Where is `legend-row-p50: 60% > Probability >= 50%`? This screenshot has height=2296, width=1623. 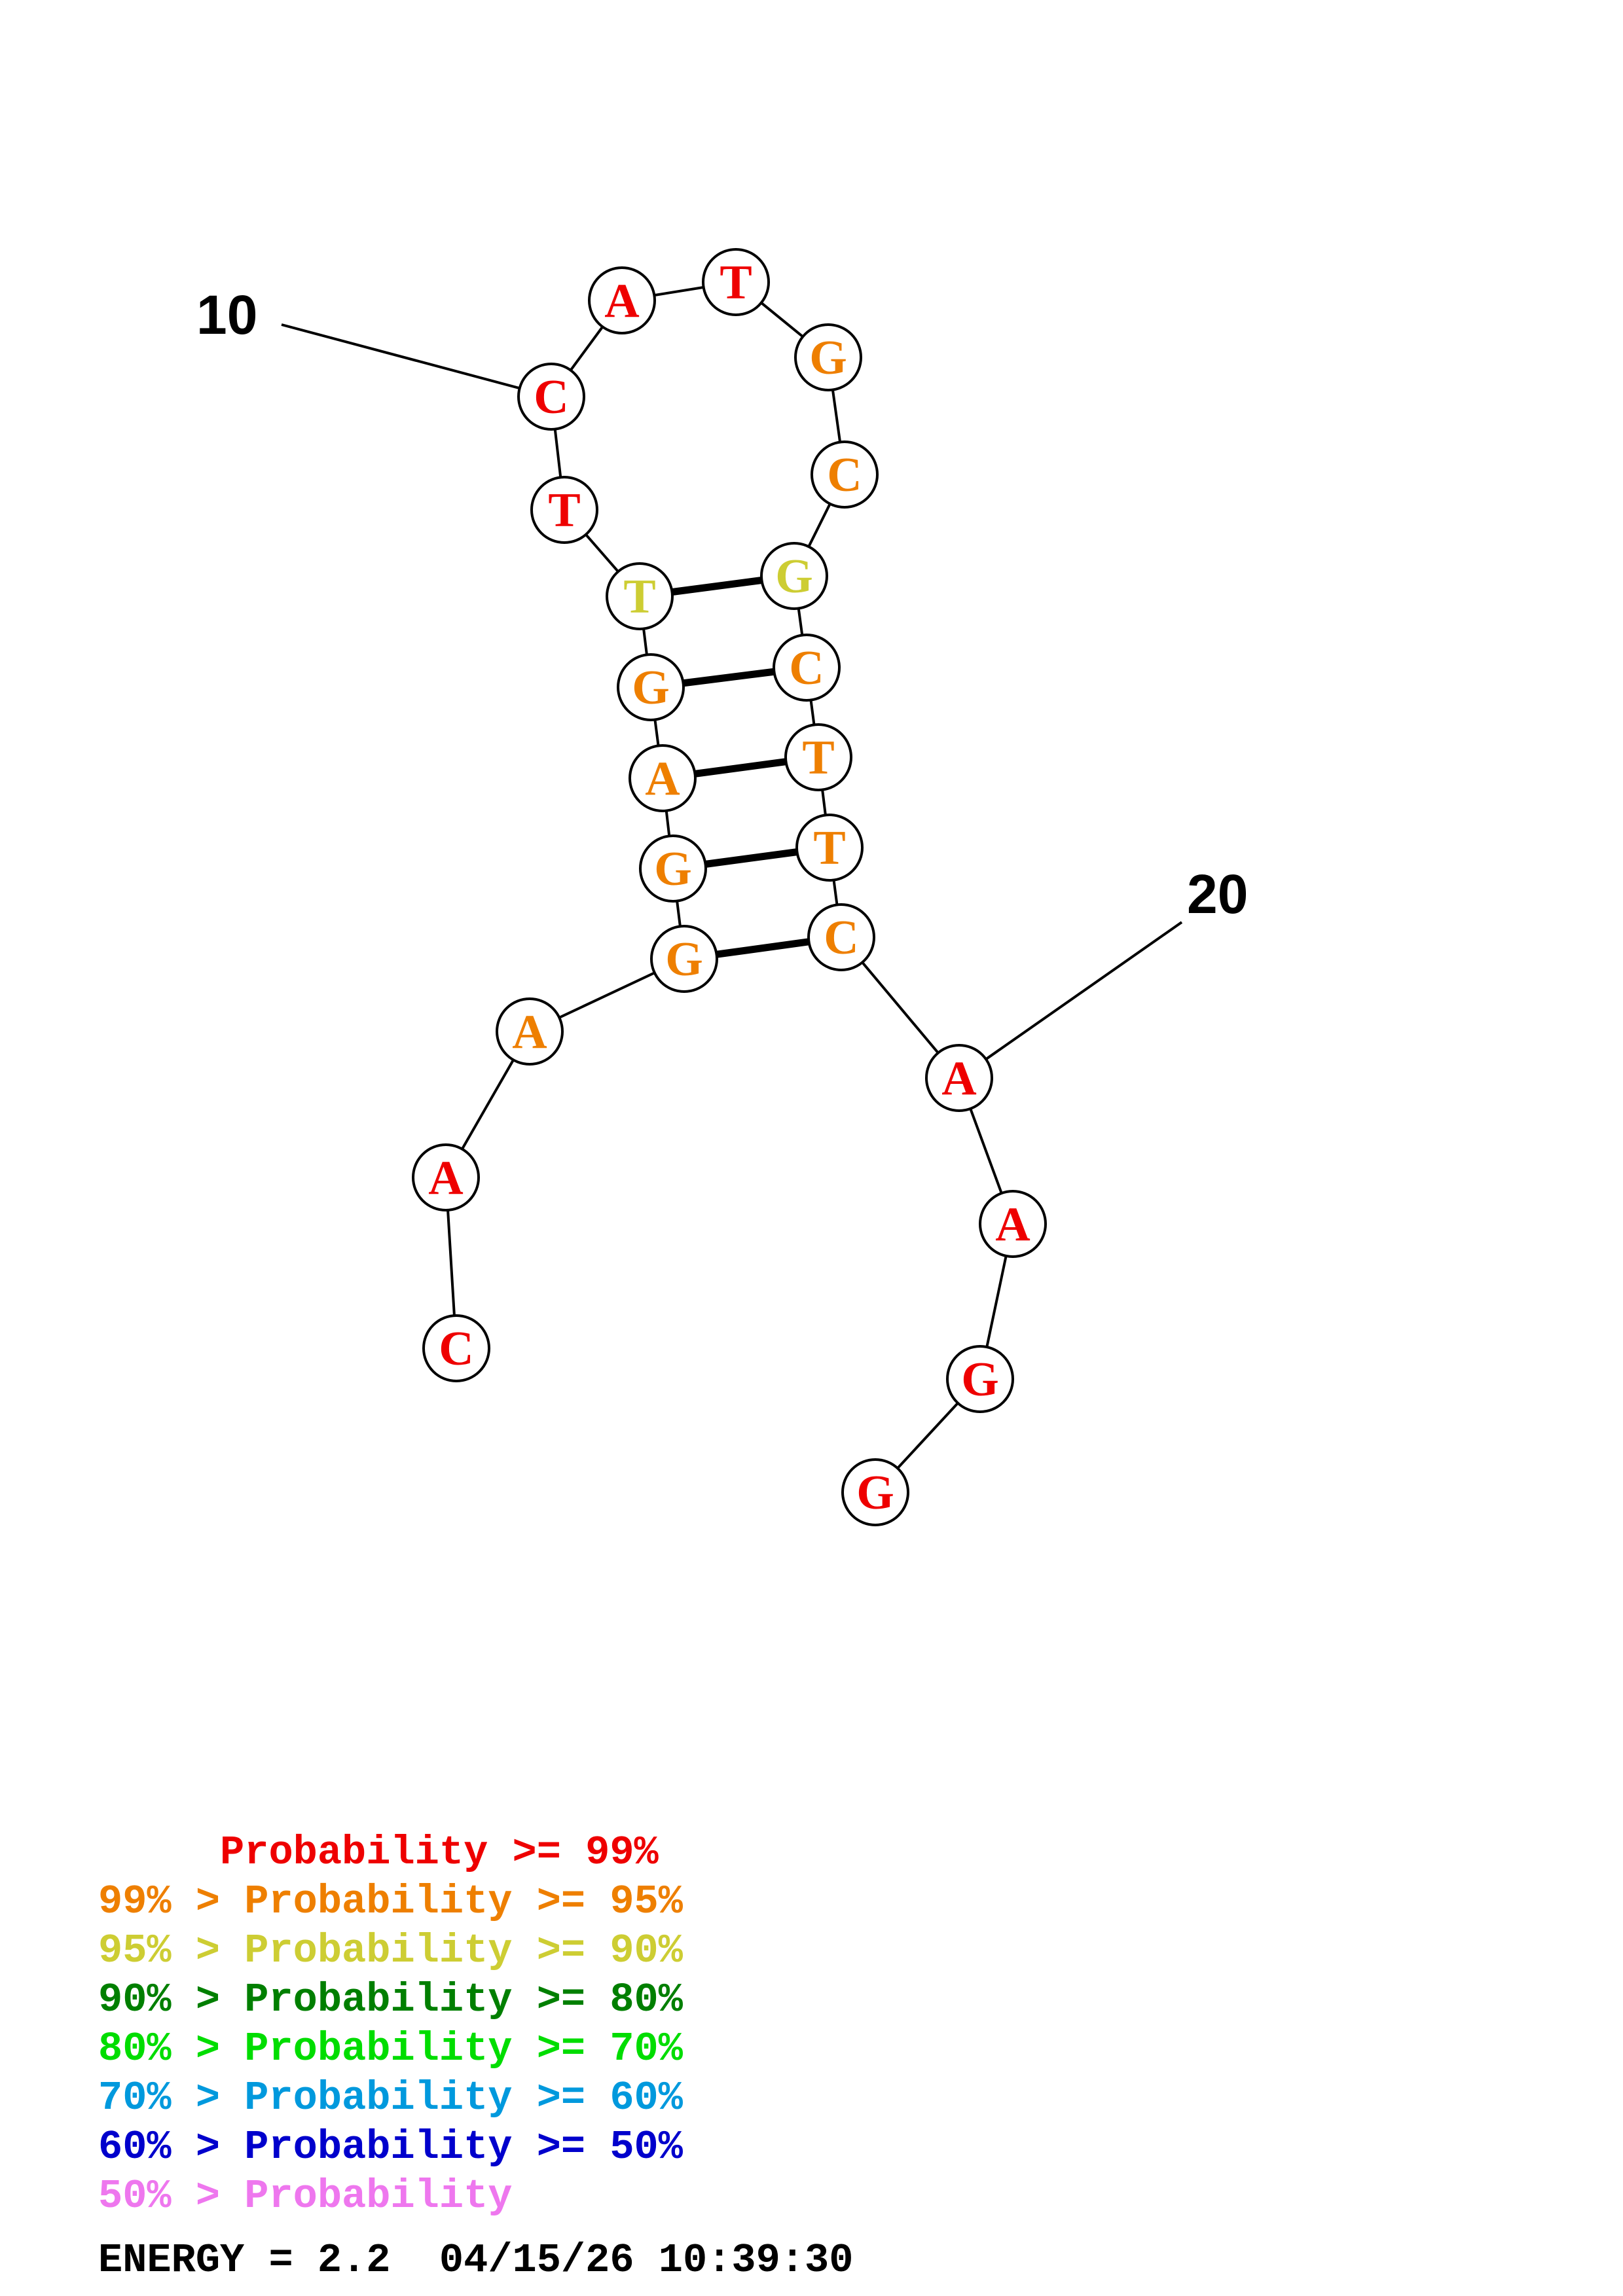 legend-row-p50: 60% > Probability >= 50% is located at coordinates (390, 2147).